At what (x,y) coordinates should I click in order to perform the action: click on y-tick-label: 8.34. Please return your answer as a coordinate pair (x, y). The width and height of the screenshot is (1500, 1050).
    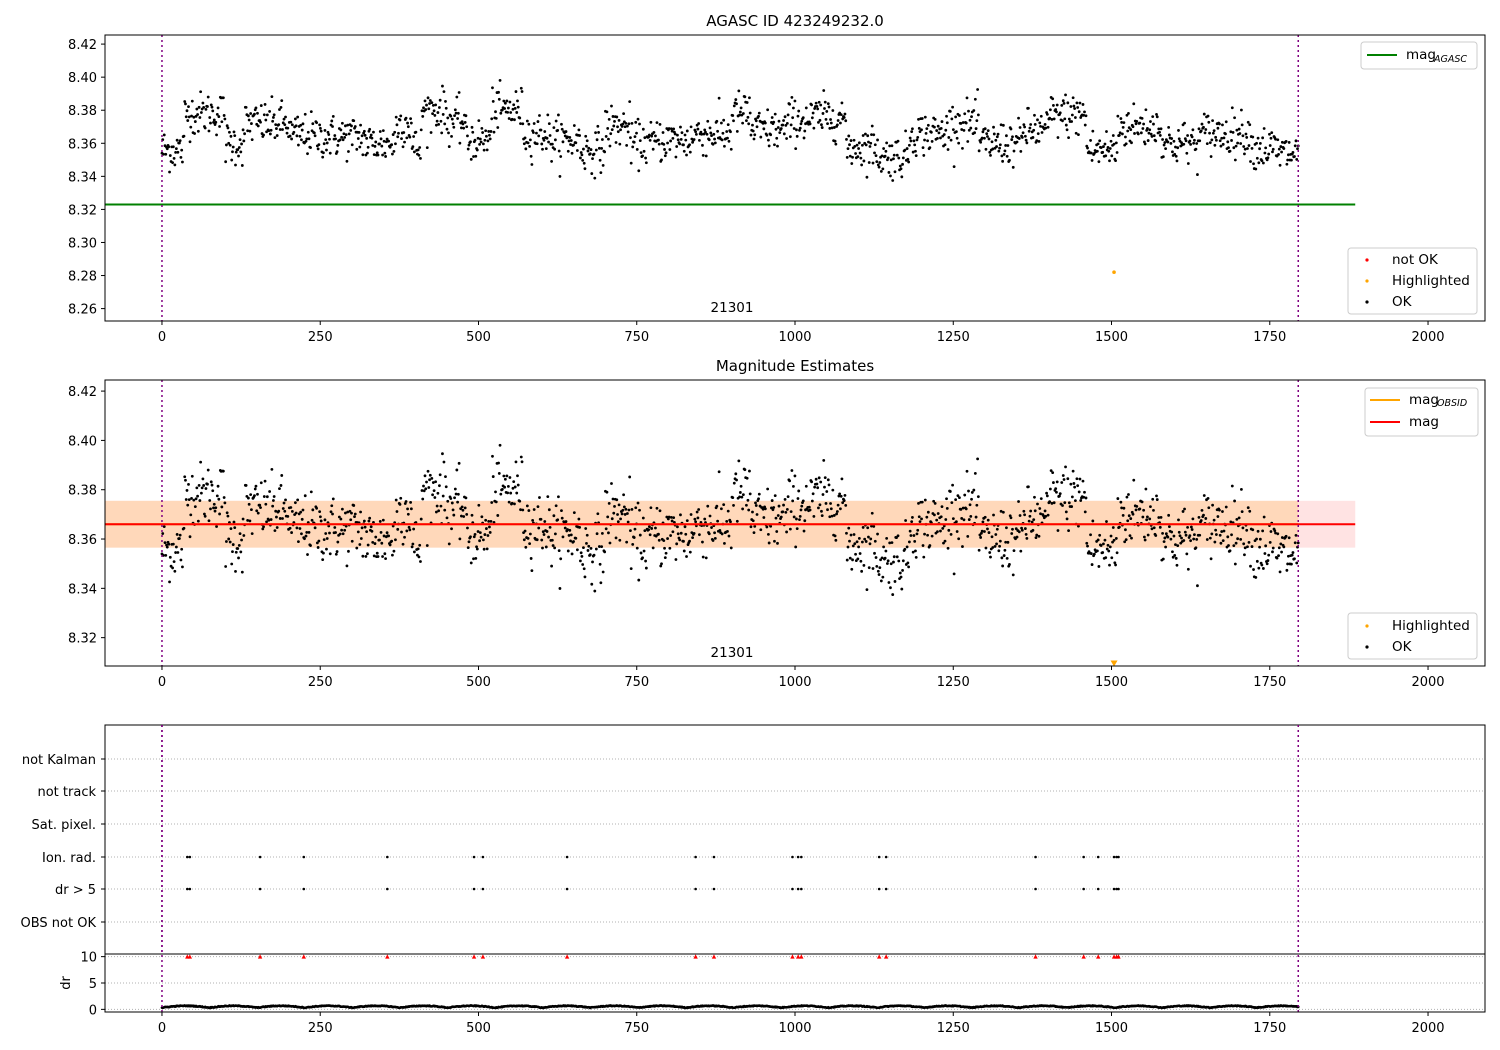
    Looking at the image, I should click on (82, 177).